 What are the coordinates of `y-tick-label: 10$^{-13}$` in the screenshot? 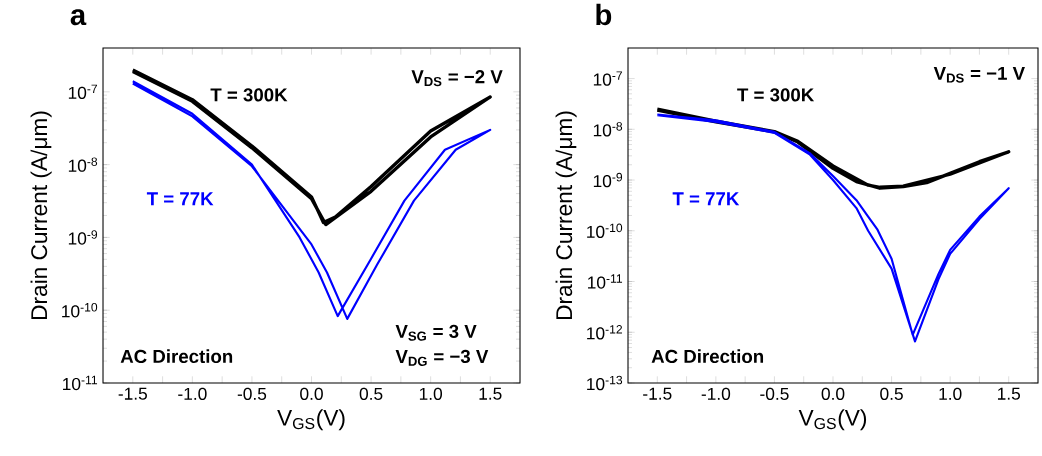 It's located at (605, 383).